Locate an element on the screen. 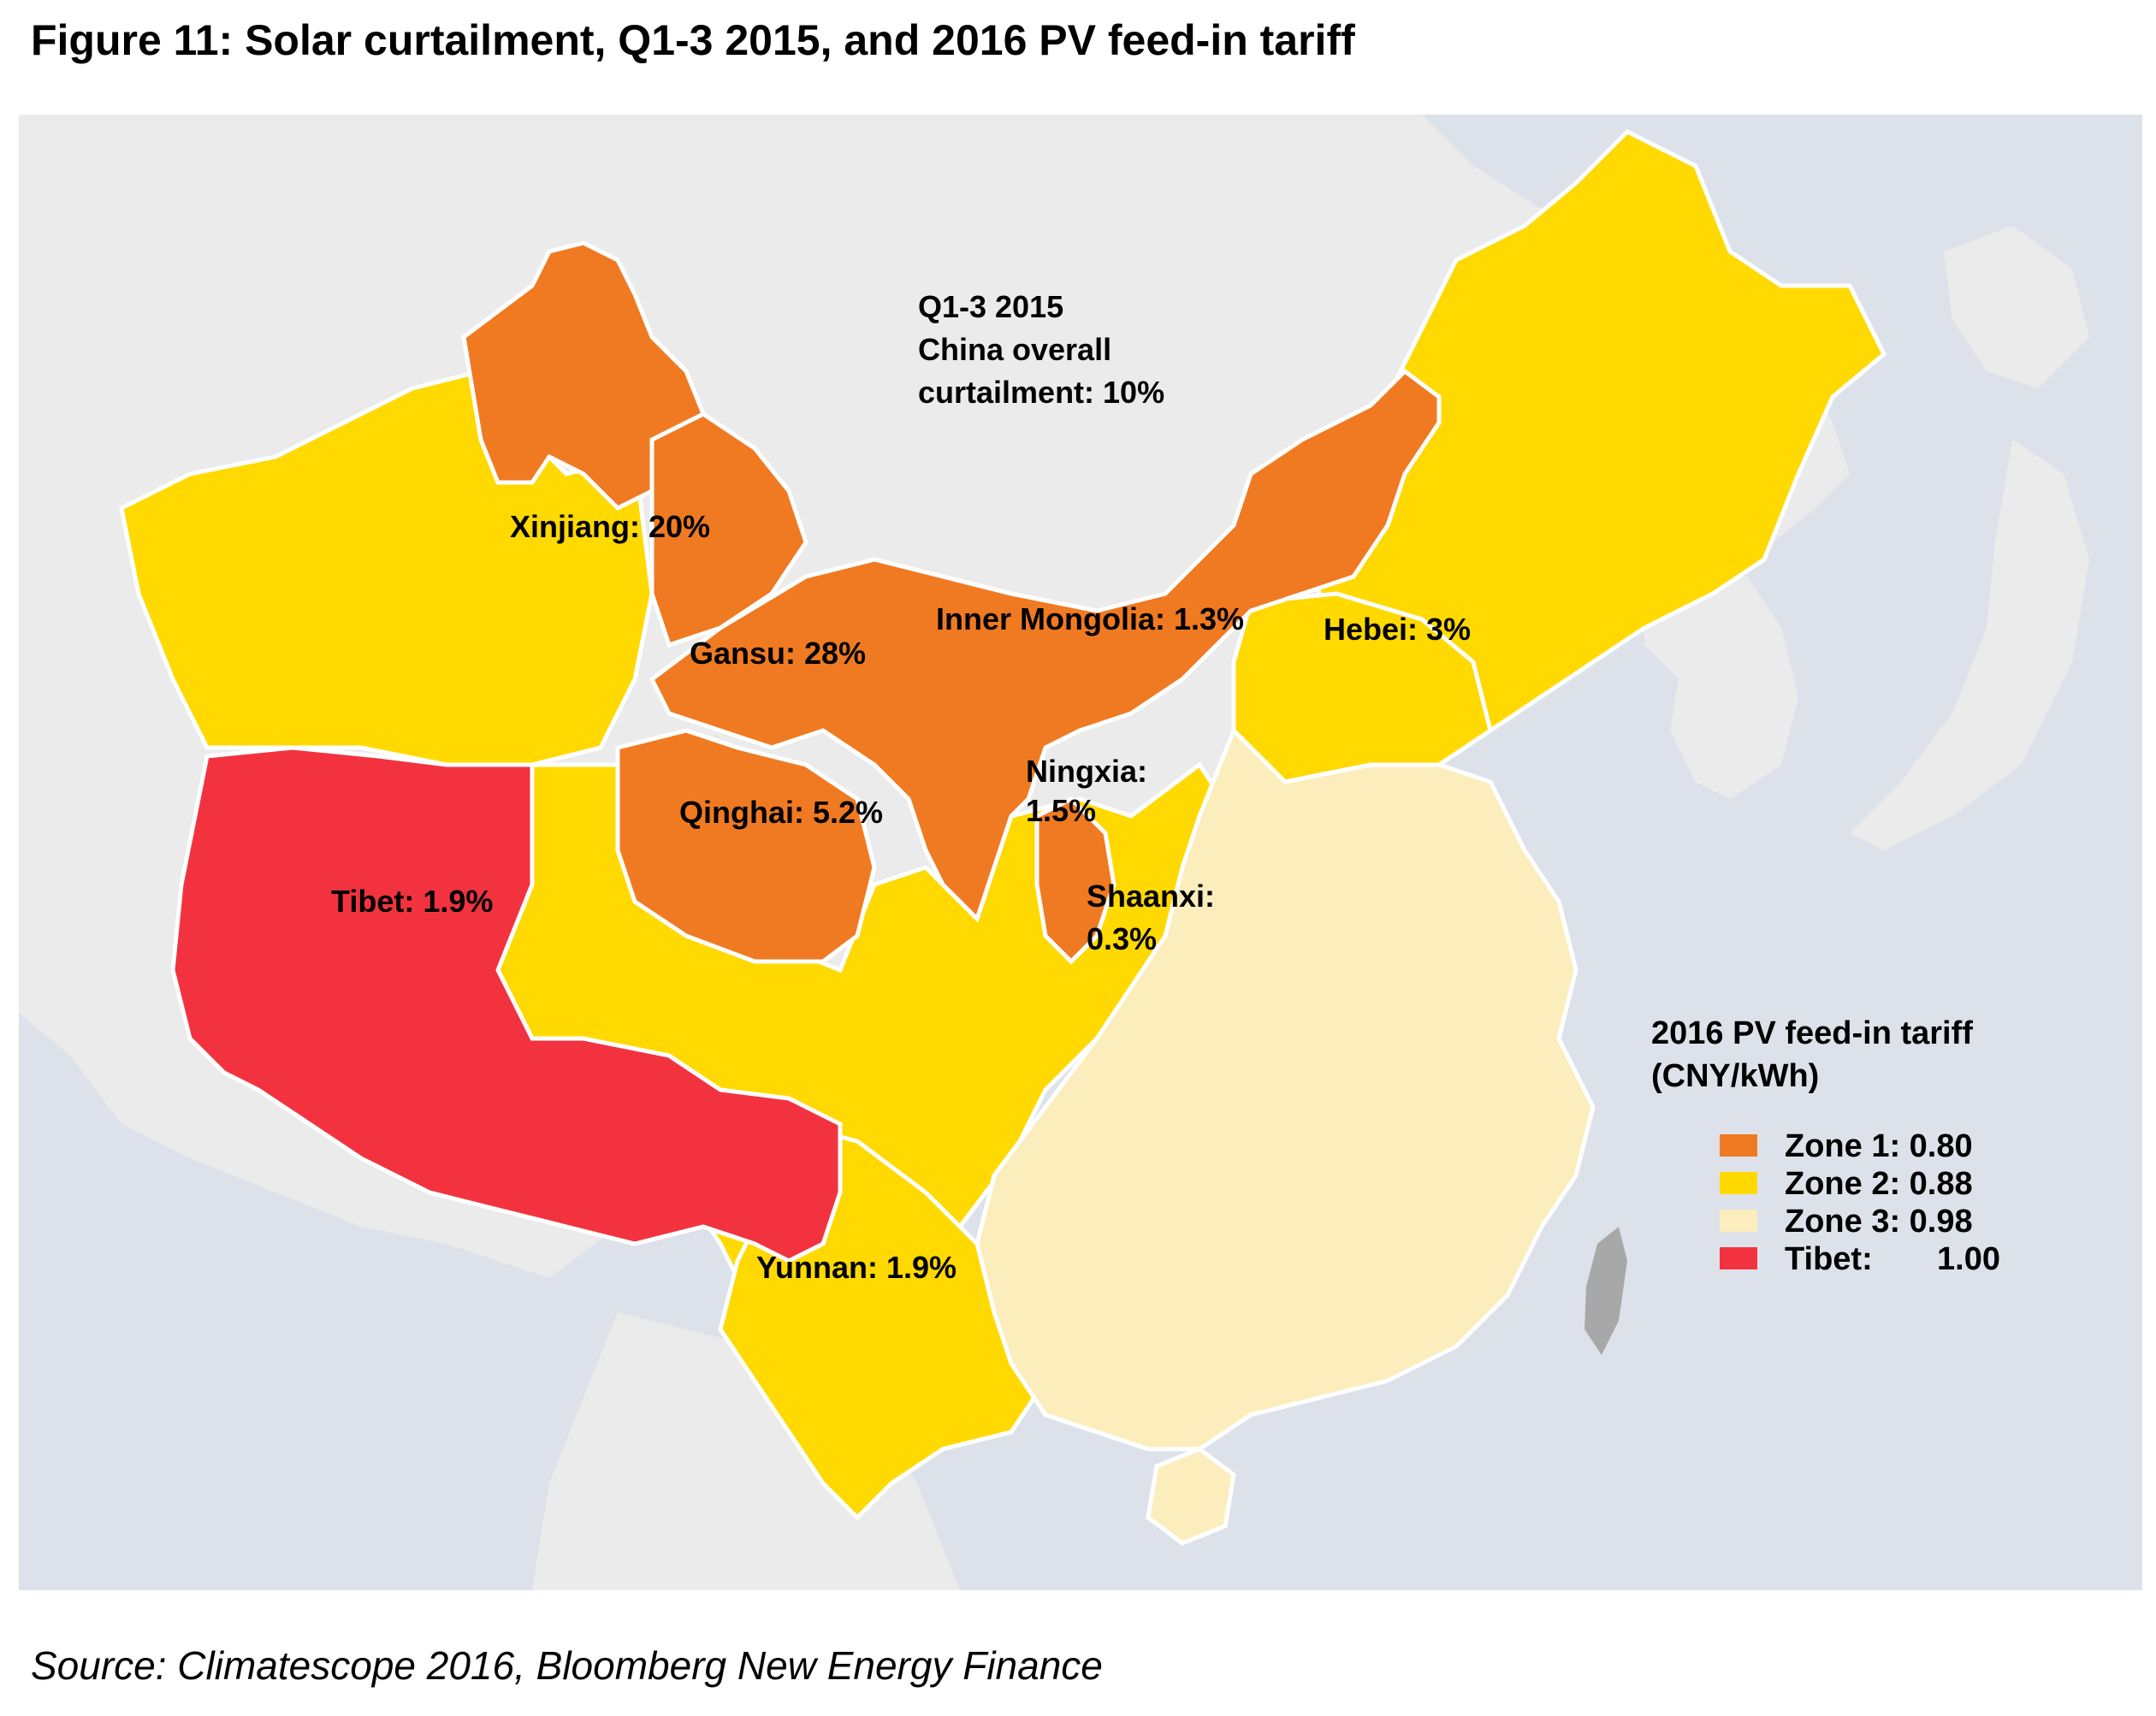 This screenshot has width=2156, height=1716. legend-swatch-zone2 is located at coordinates (1738, 1183).